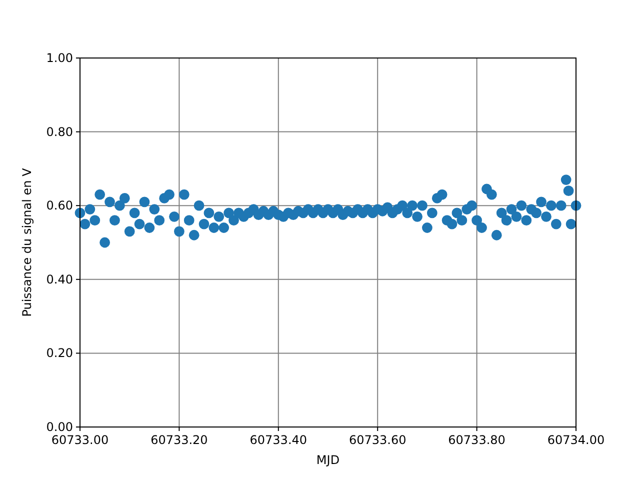 This screenshot has width=640, height=480. What do you see at coordinates (377, 440) in the screenshot?
I see `x-tick-label: 60733.60` at bounding box center [377, 440].